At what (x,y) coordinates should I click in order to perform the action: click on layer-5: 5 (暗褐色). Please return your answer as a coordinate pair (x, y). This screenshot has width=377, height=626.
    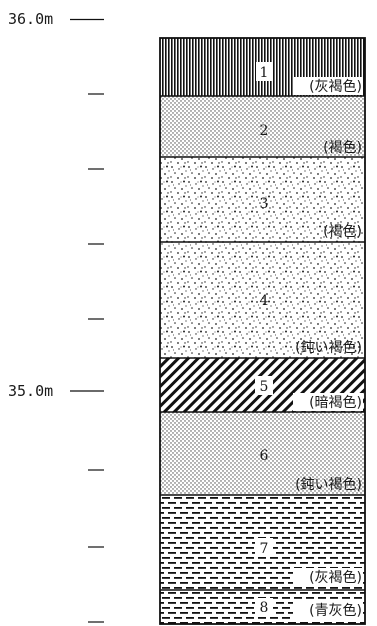
    Looking at the image, I should click on (262, 385).